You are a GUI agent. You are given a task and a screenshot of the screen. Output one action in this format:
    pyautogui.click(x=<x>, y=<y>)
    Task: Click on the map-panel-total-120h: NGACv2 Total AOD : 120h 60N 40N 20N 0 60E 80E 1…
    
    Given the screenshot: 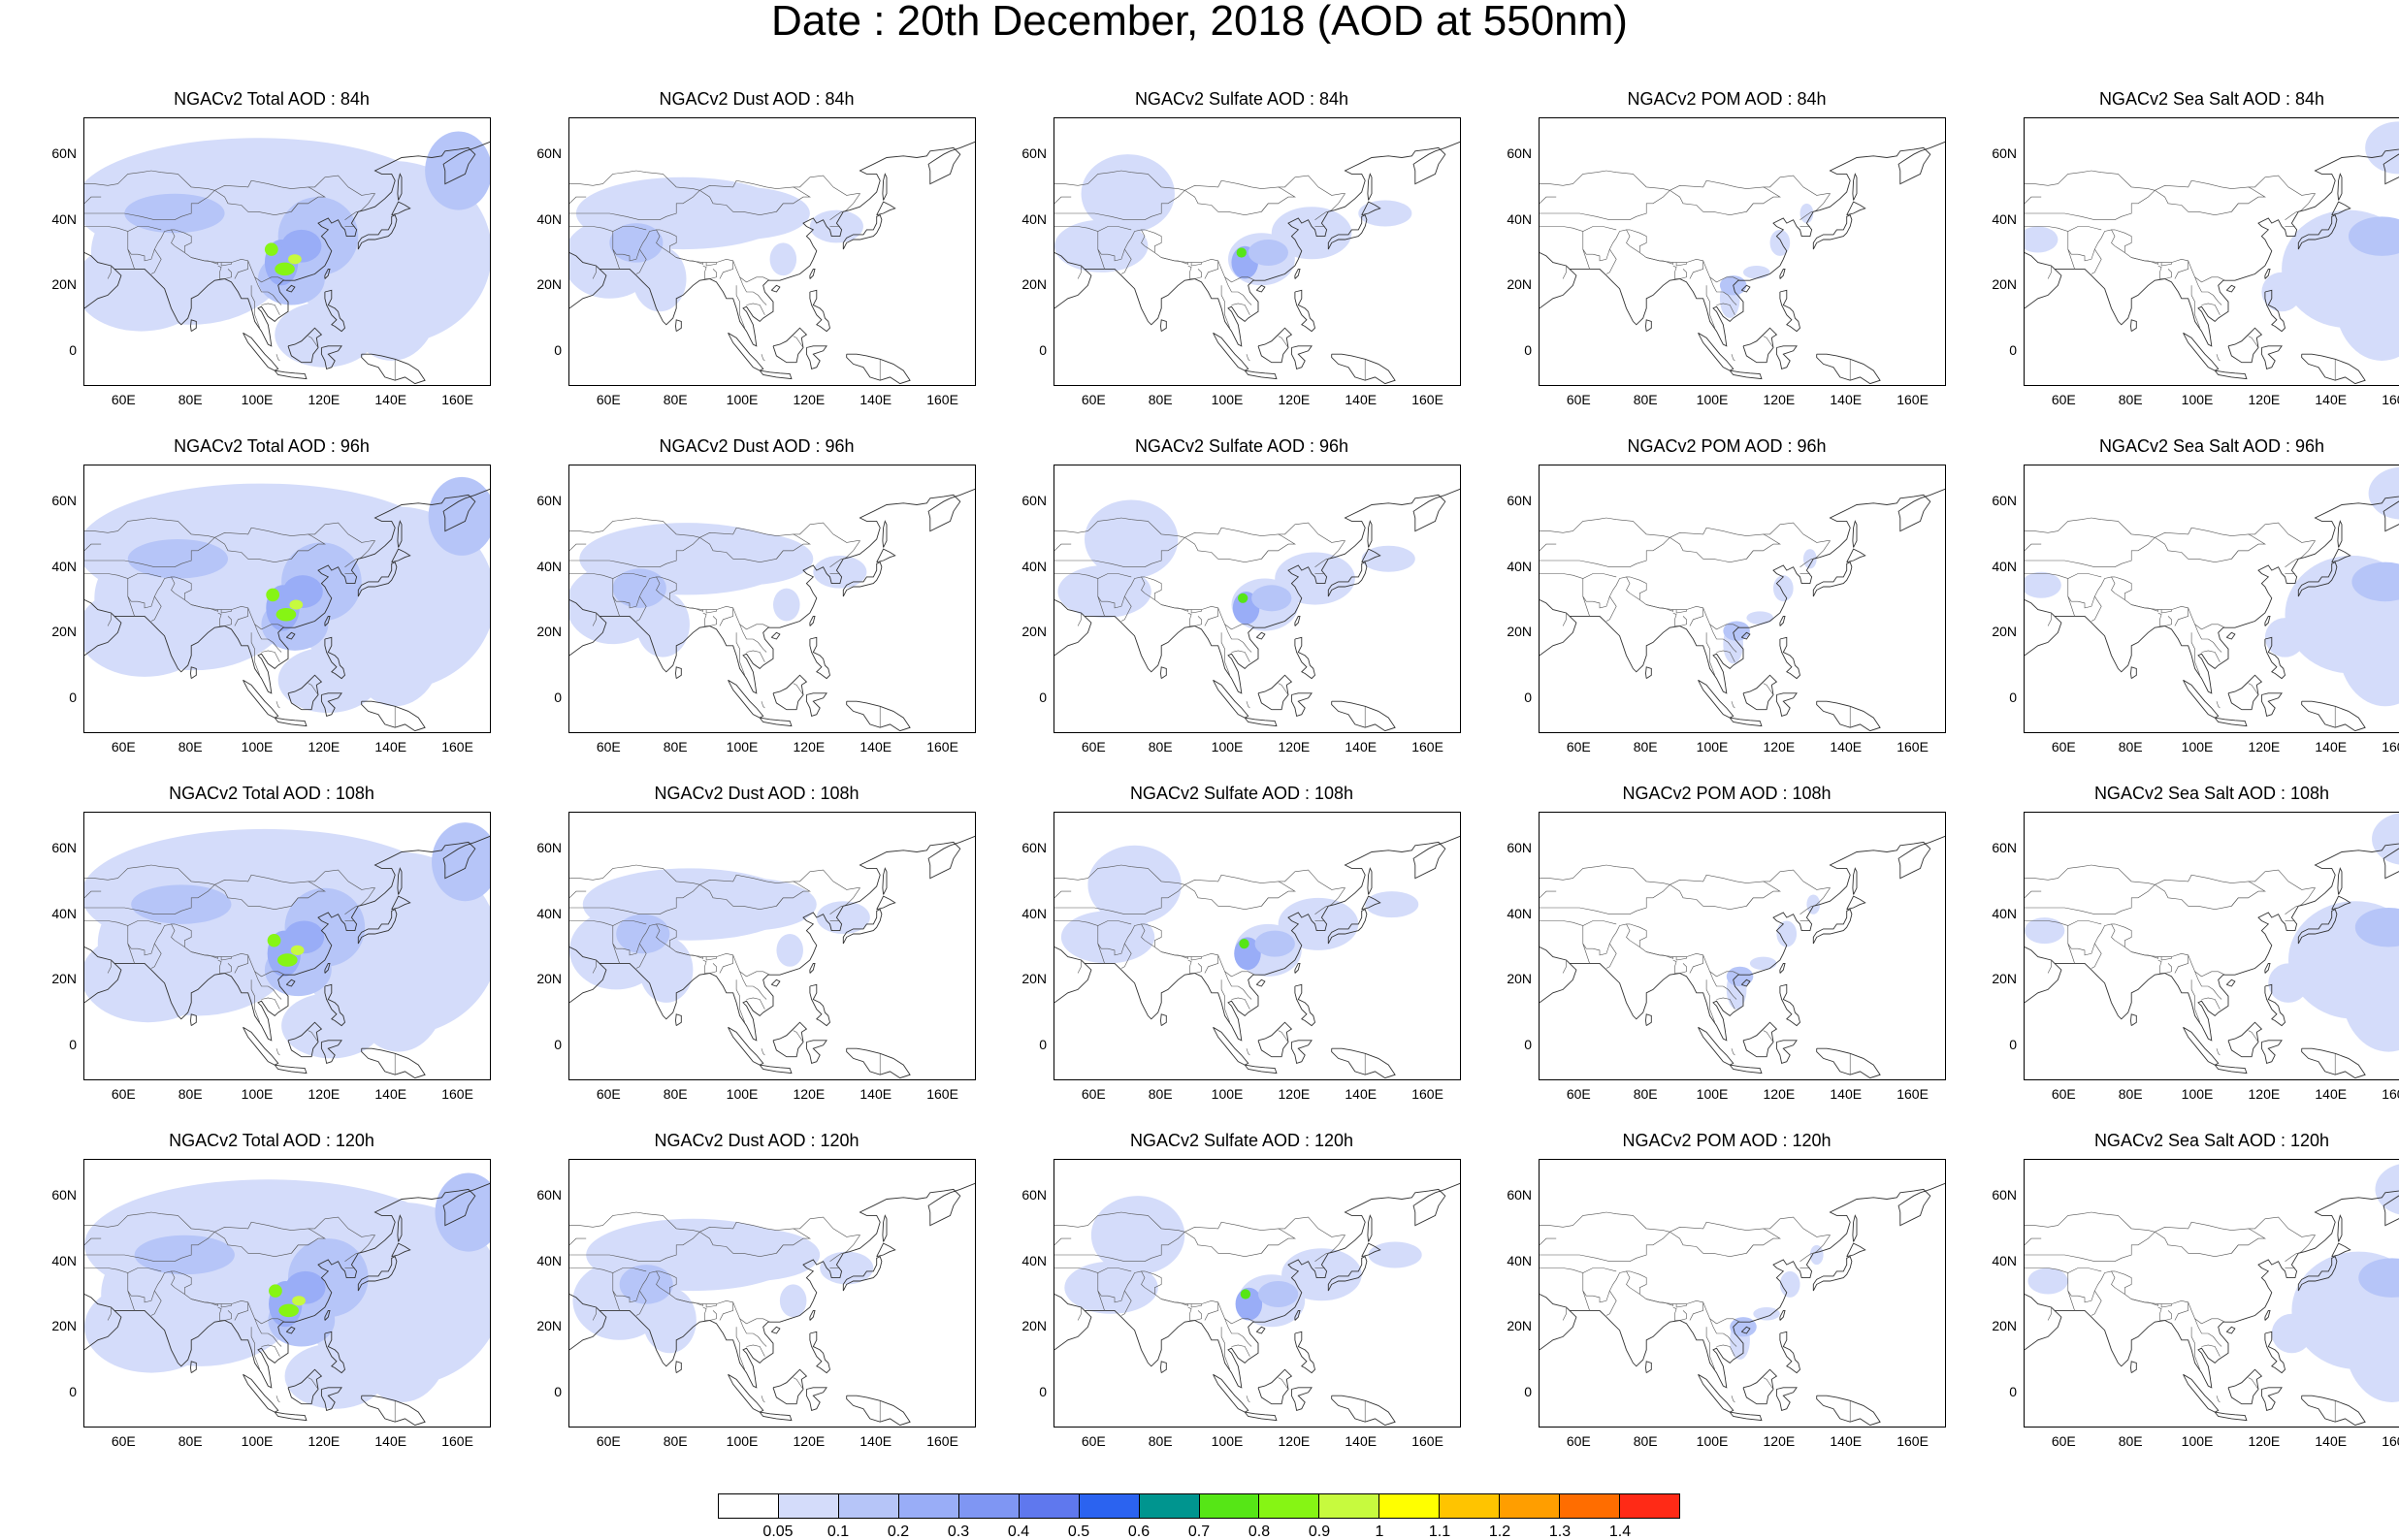 What is the action you would take?
    pyautogui.click(x=271, y=1291)
    